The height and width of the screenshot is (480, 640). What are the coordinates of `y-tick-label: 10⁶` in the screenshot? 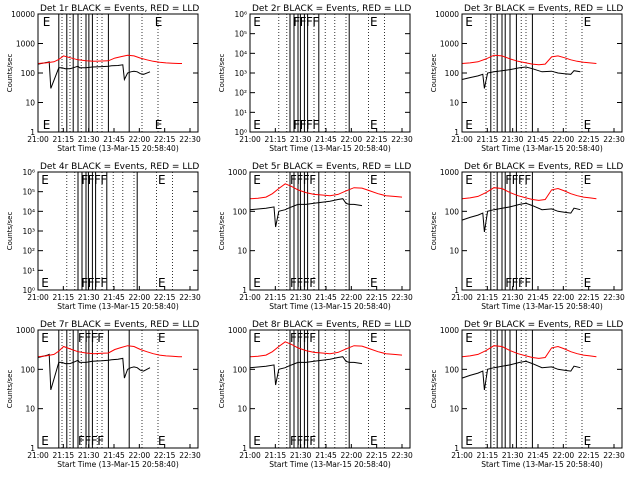 It's located at (28, 172).